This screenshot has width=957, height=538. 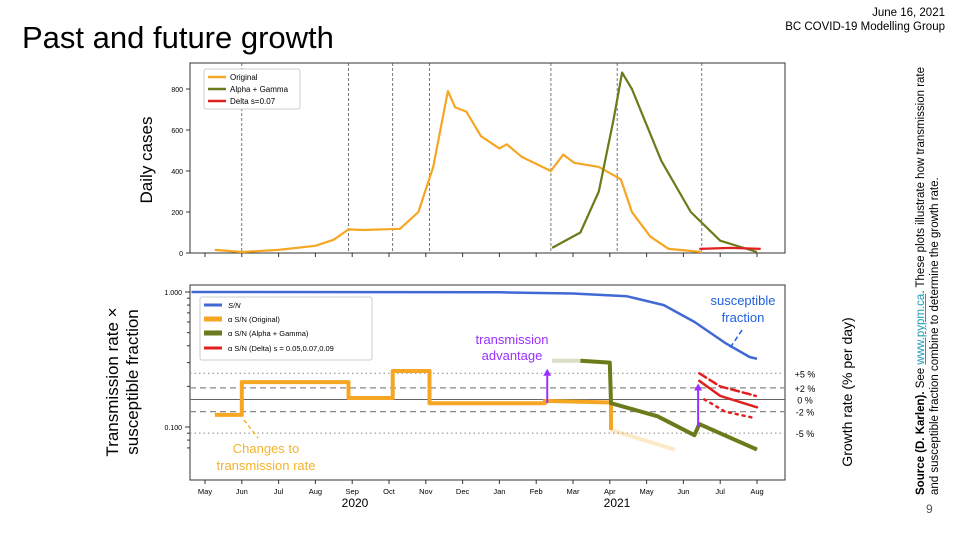 I want to click on page-number: 9, so click(x=929, y=509).